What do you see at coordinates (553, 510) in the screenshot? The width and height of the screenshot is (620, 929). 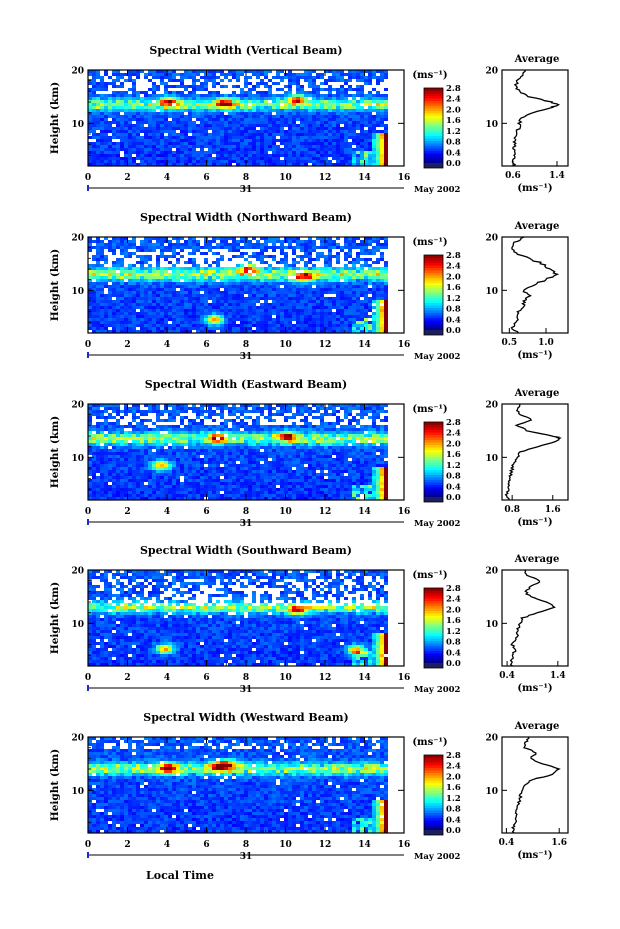 I see `average-x-tick-label: 1.6` at bounding box center [553, 510].